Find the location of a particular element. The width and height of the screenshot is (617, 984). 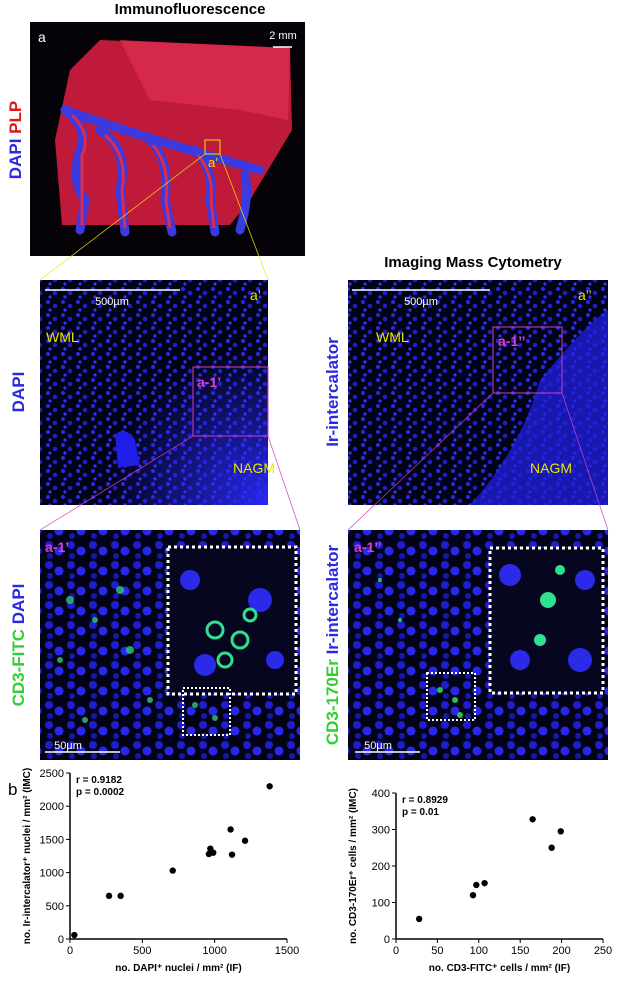

stain: CD3-170Er is located at coordinates (332, 702).